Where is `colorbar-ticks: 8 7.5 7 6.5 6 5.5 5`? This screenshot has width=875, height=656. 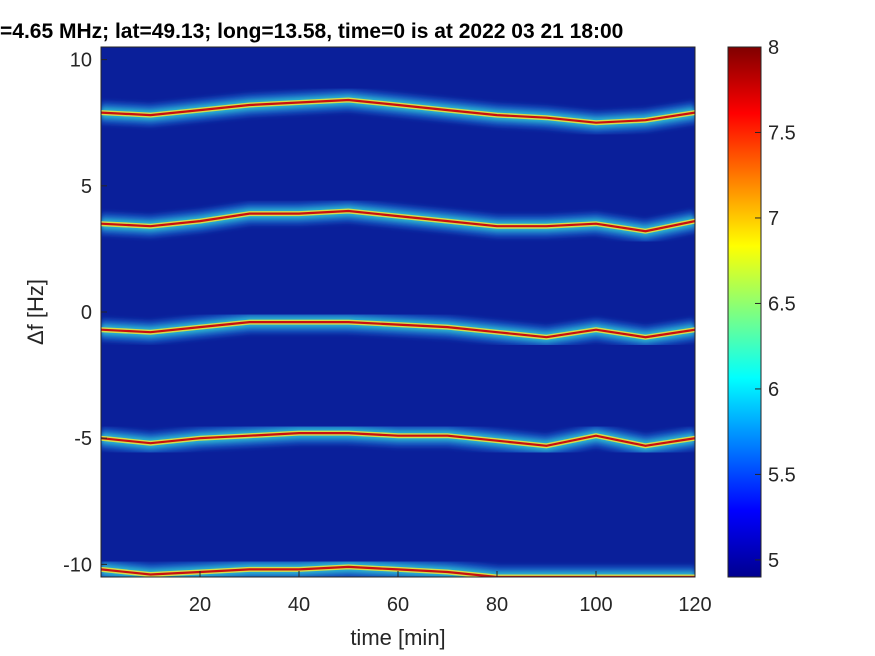
colorbar-ticks: 8 7.5 7 6.5 6 5.5 5 is located at coordinates (775, 304).